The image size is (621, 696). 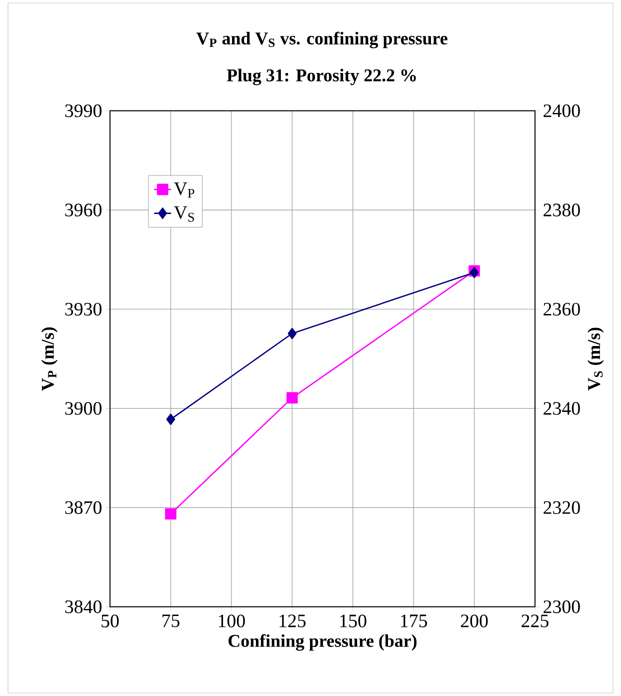 I want to click on x-tick-label: 125, so click(x=293, y=621).